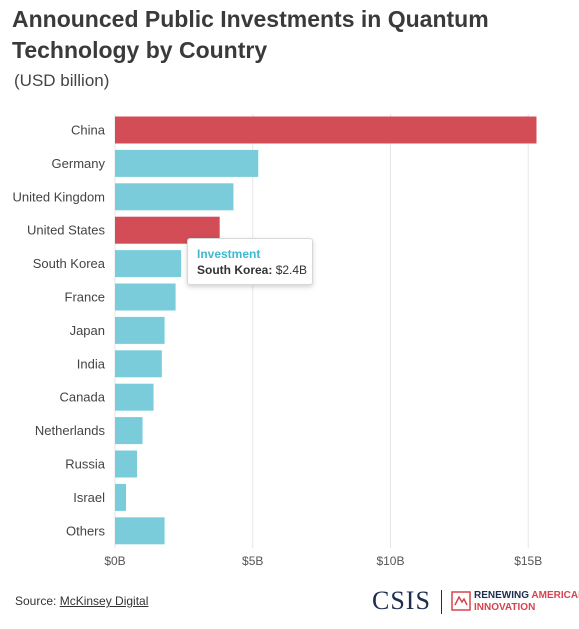 The width and height of the screenshot is (579, 629). Describe the element at coordinates (291, 270) in the screenshot. I see `tooltip-value: $2.4B` at that location.